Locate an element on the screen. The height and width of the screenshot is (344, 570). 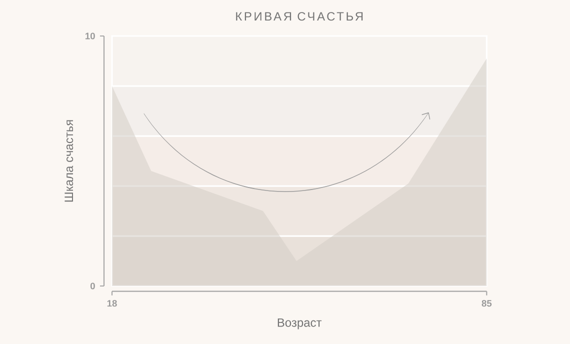
chart-title: КРИВАЯ СЧАСТЬЯ is located at coordinates (299, 16).